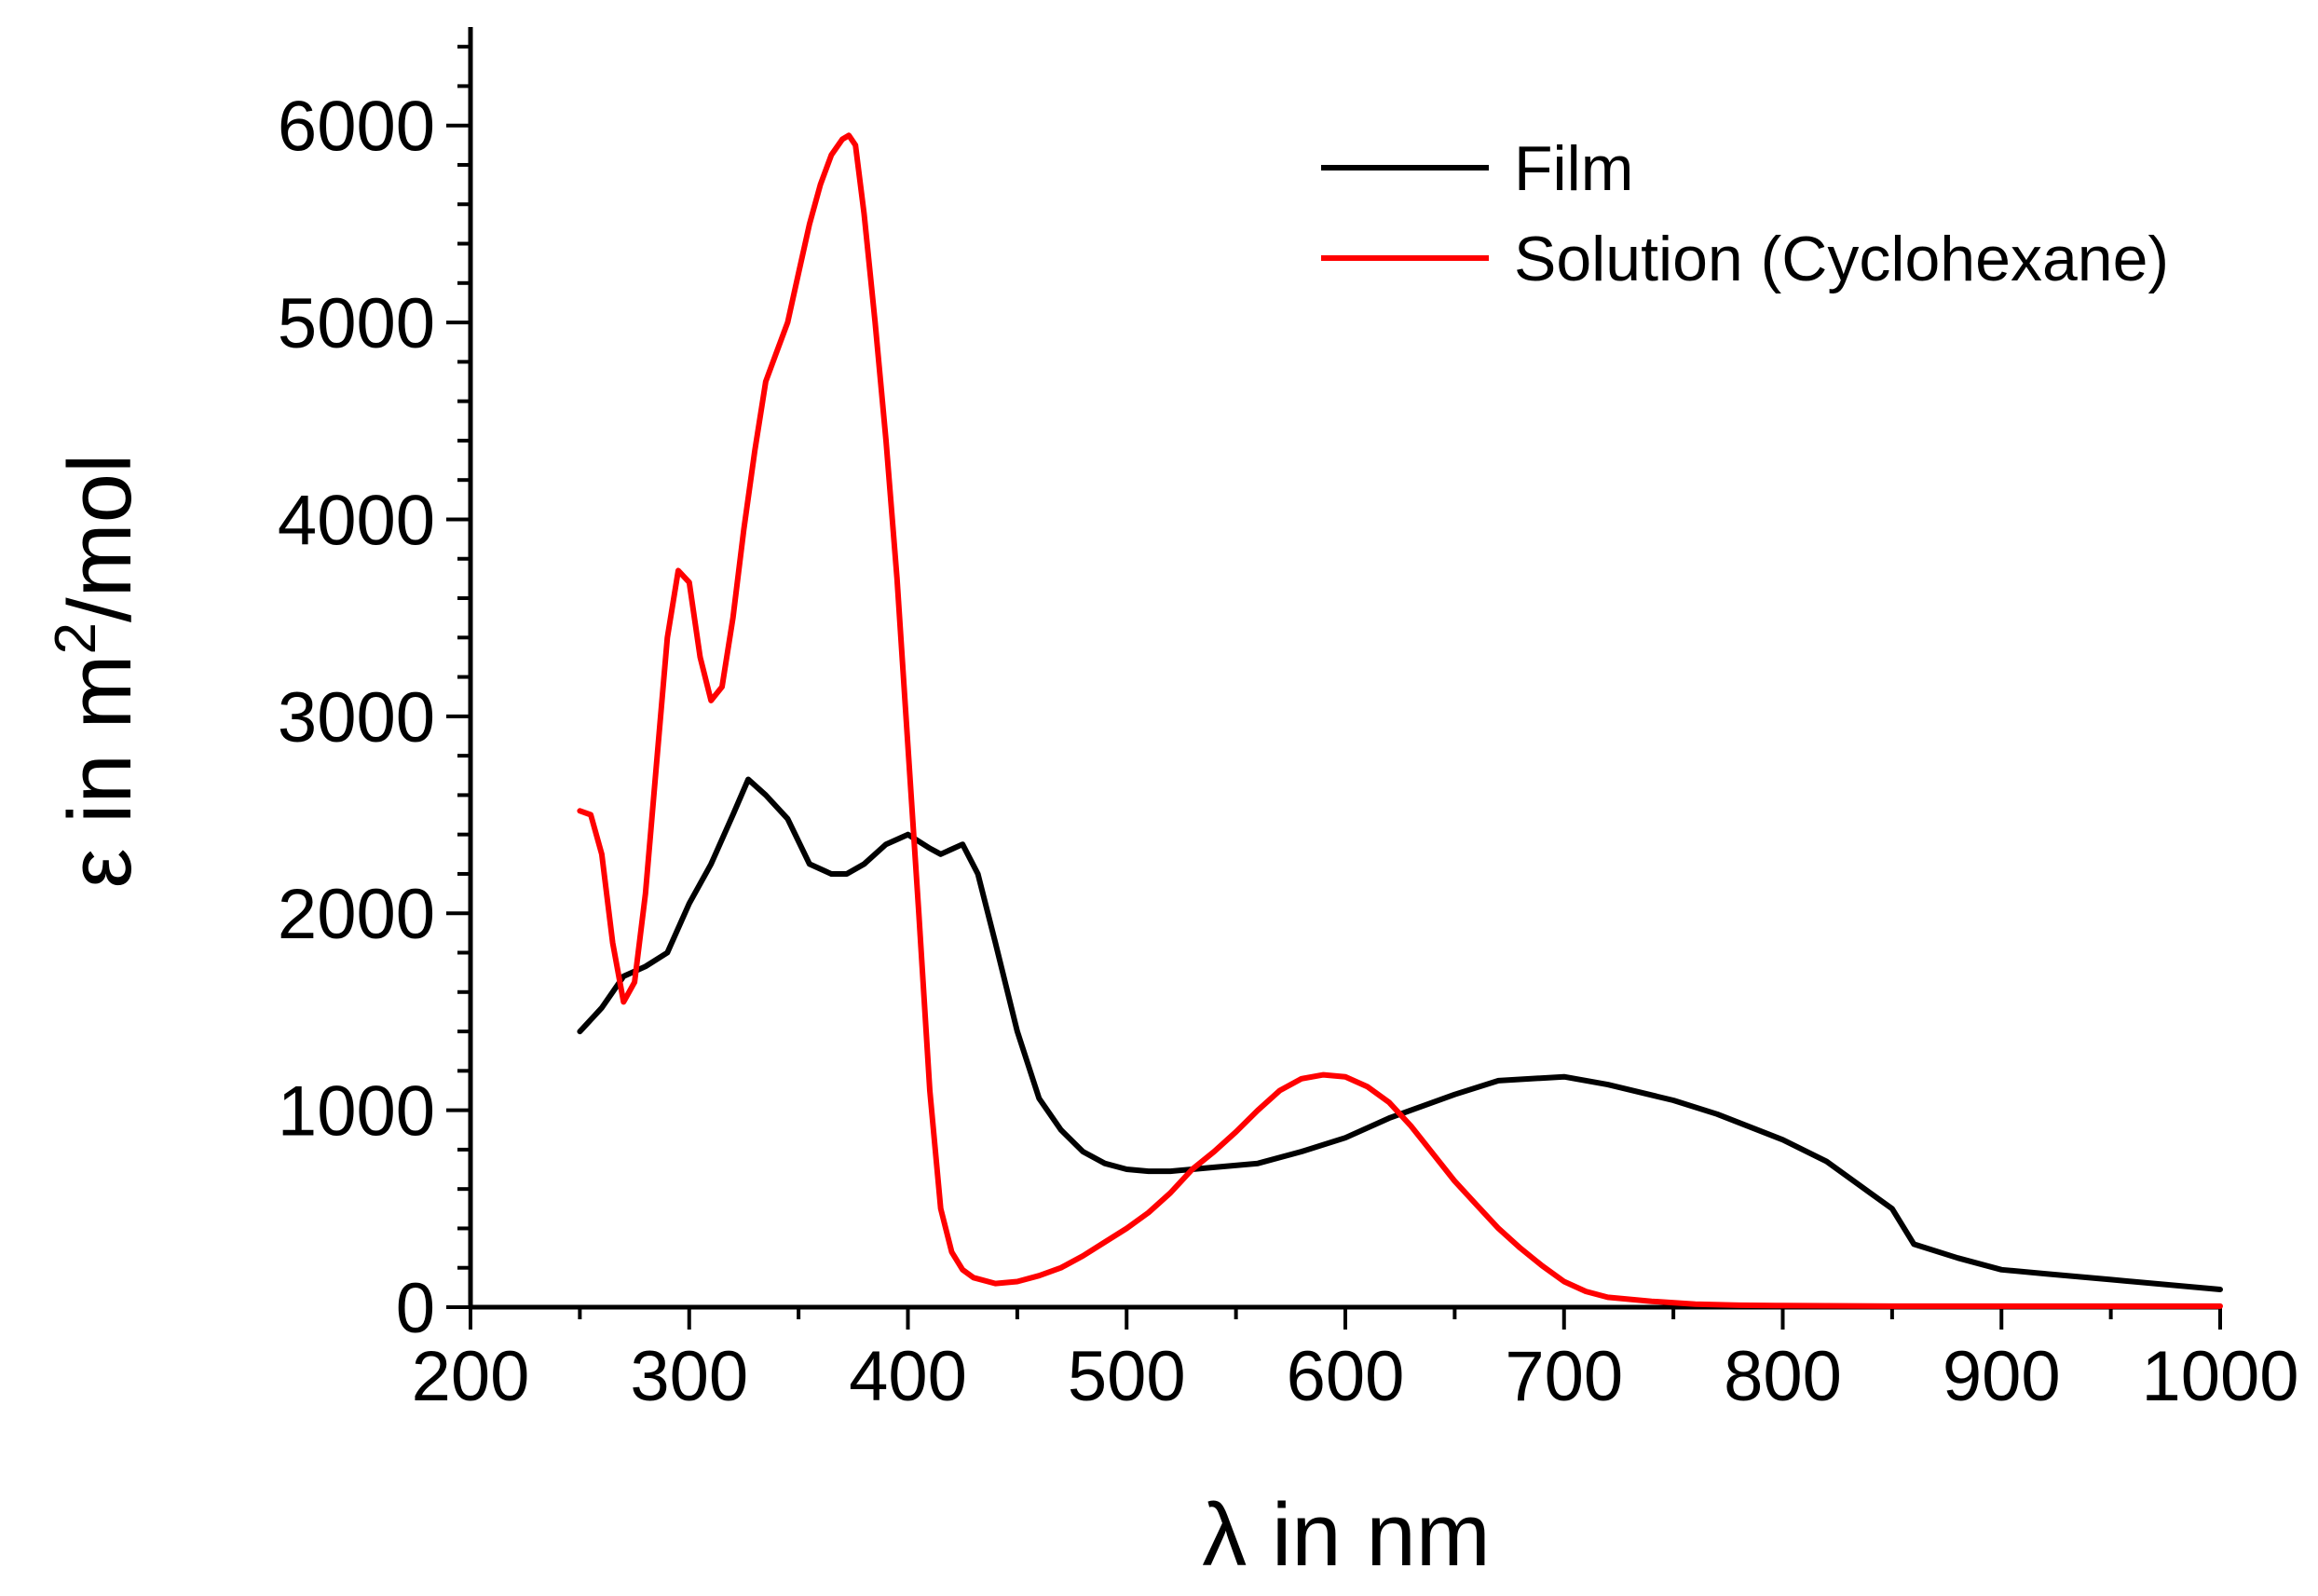  What do you see at coordinates (1745, 213) in the screenshot?
I see `legend: Film Solution (Cyclohexane)` at bounding box center [1745, 213].